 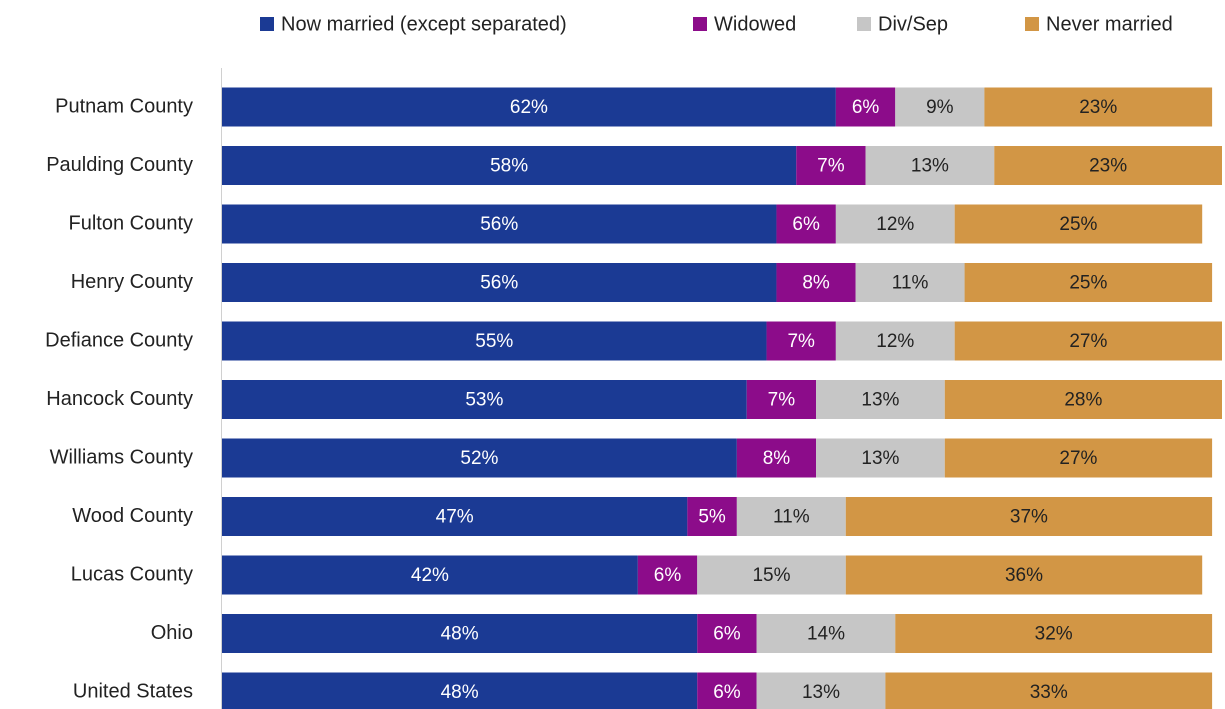 I want to click on data-label: 52%, so click(x=479, y=458).